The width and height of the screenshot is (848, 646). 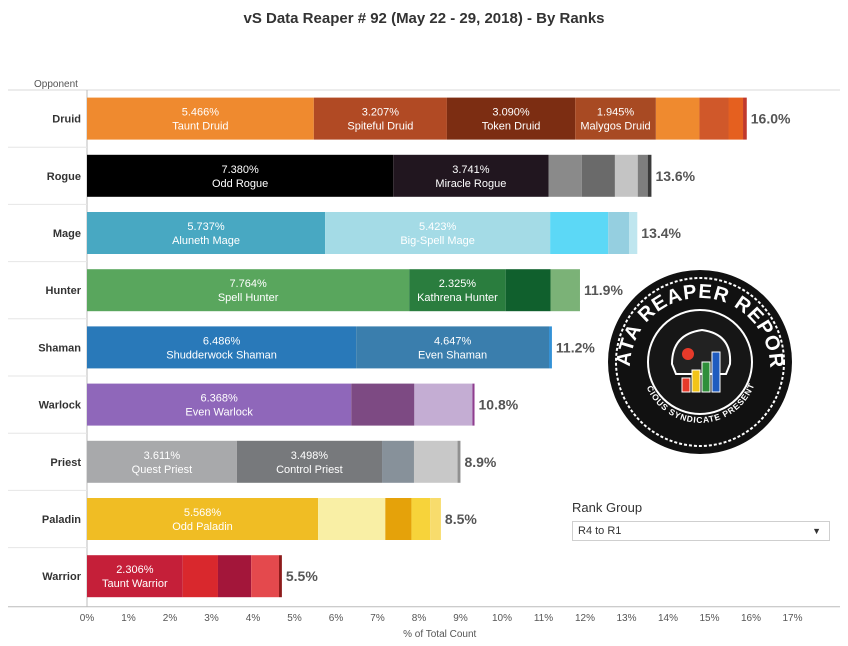 I want to click on bar-value-label: 3.090%, so click(x=511, y=113).